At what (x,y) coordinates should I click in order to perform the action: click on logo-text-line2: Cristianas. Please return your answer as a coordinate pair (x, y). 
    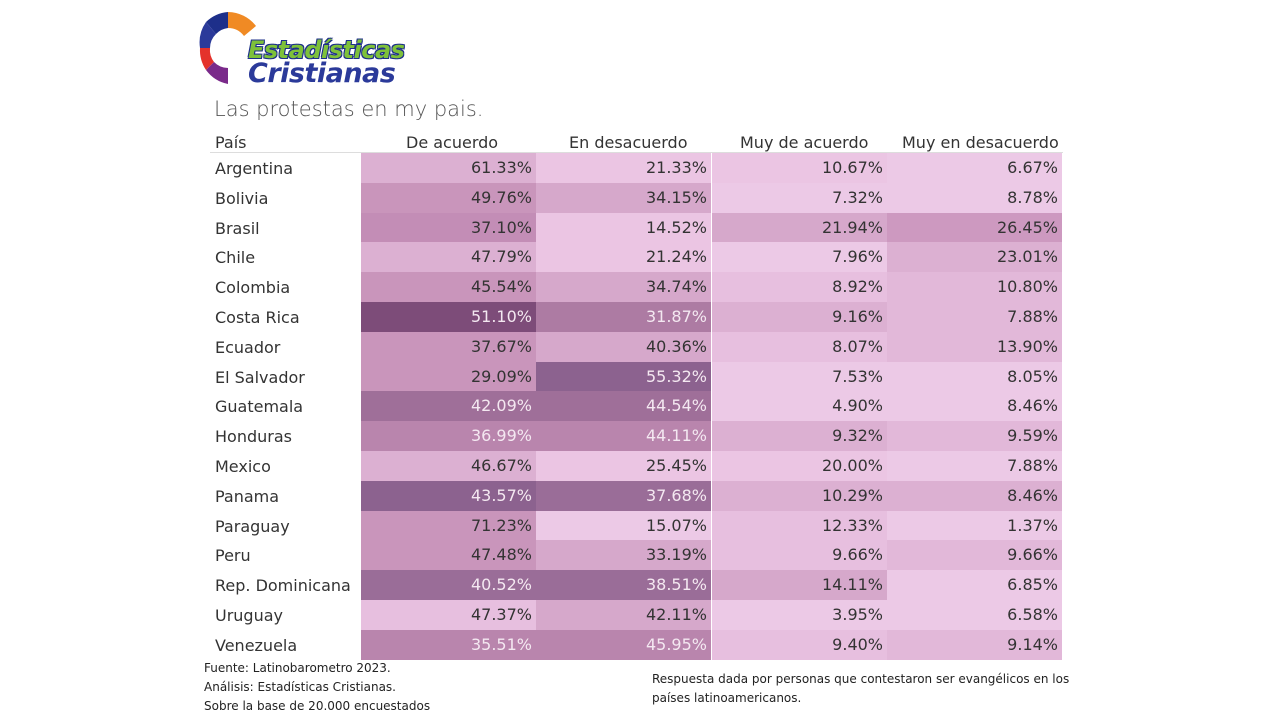
    Looking at the image, I should click on (322, 73).